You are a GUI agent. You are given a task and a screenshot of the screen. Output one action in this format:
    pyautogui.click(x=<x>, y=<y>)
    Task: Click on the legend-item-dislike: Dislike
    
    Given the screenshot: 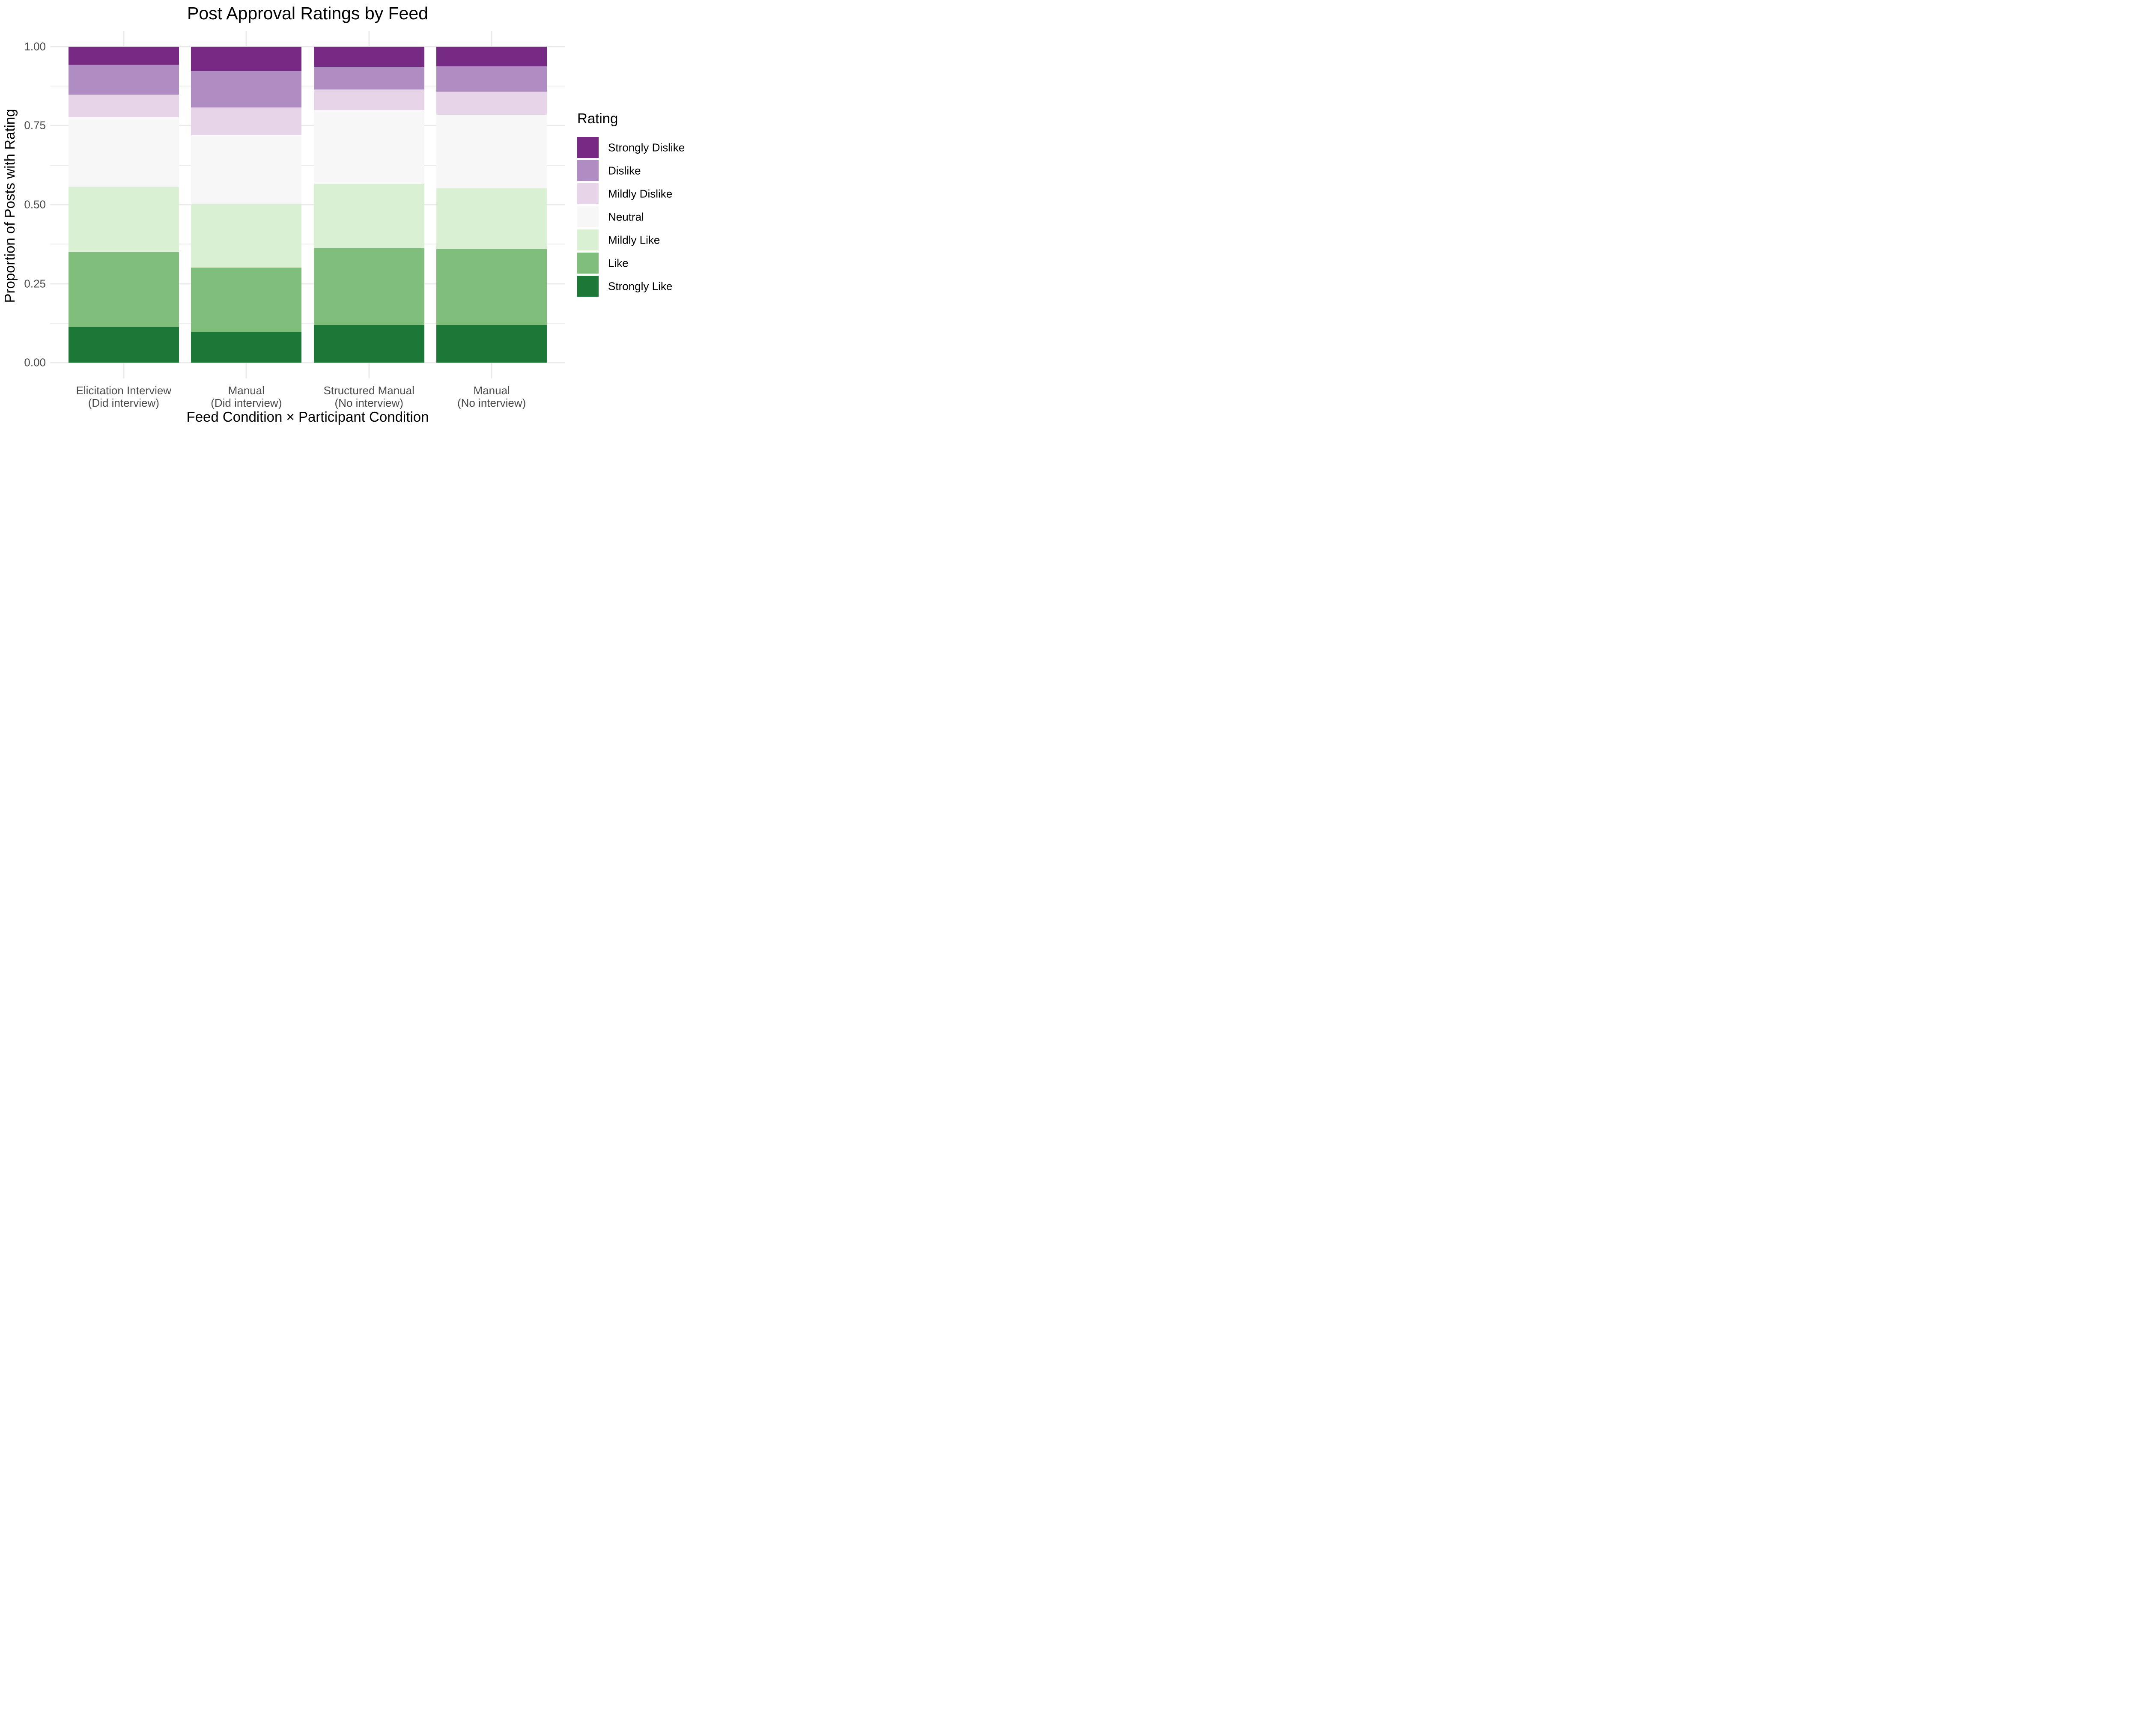 What is the action you would take?
    pyautogui.click(x=609, y=170)
    